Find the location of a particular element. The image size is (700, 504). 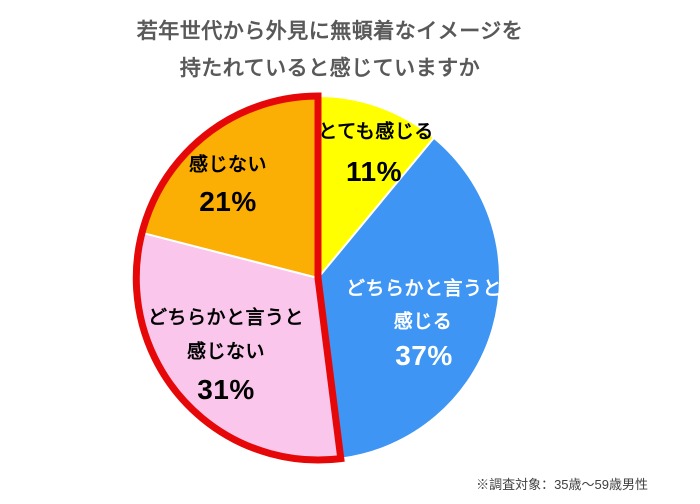

survey-note: ※調査対象：35歳〜59歳男性 is located at coordinates (562, 484).